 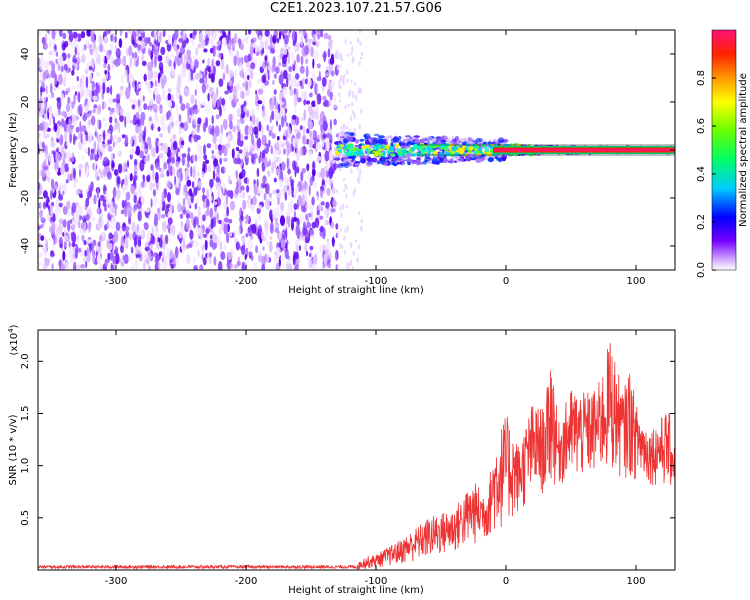 I want to click on colorbar-tick-label: 0.8, so click(x=701, y=78).